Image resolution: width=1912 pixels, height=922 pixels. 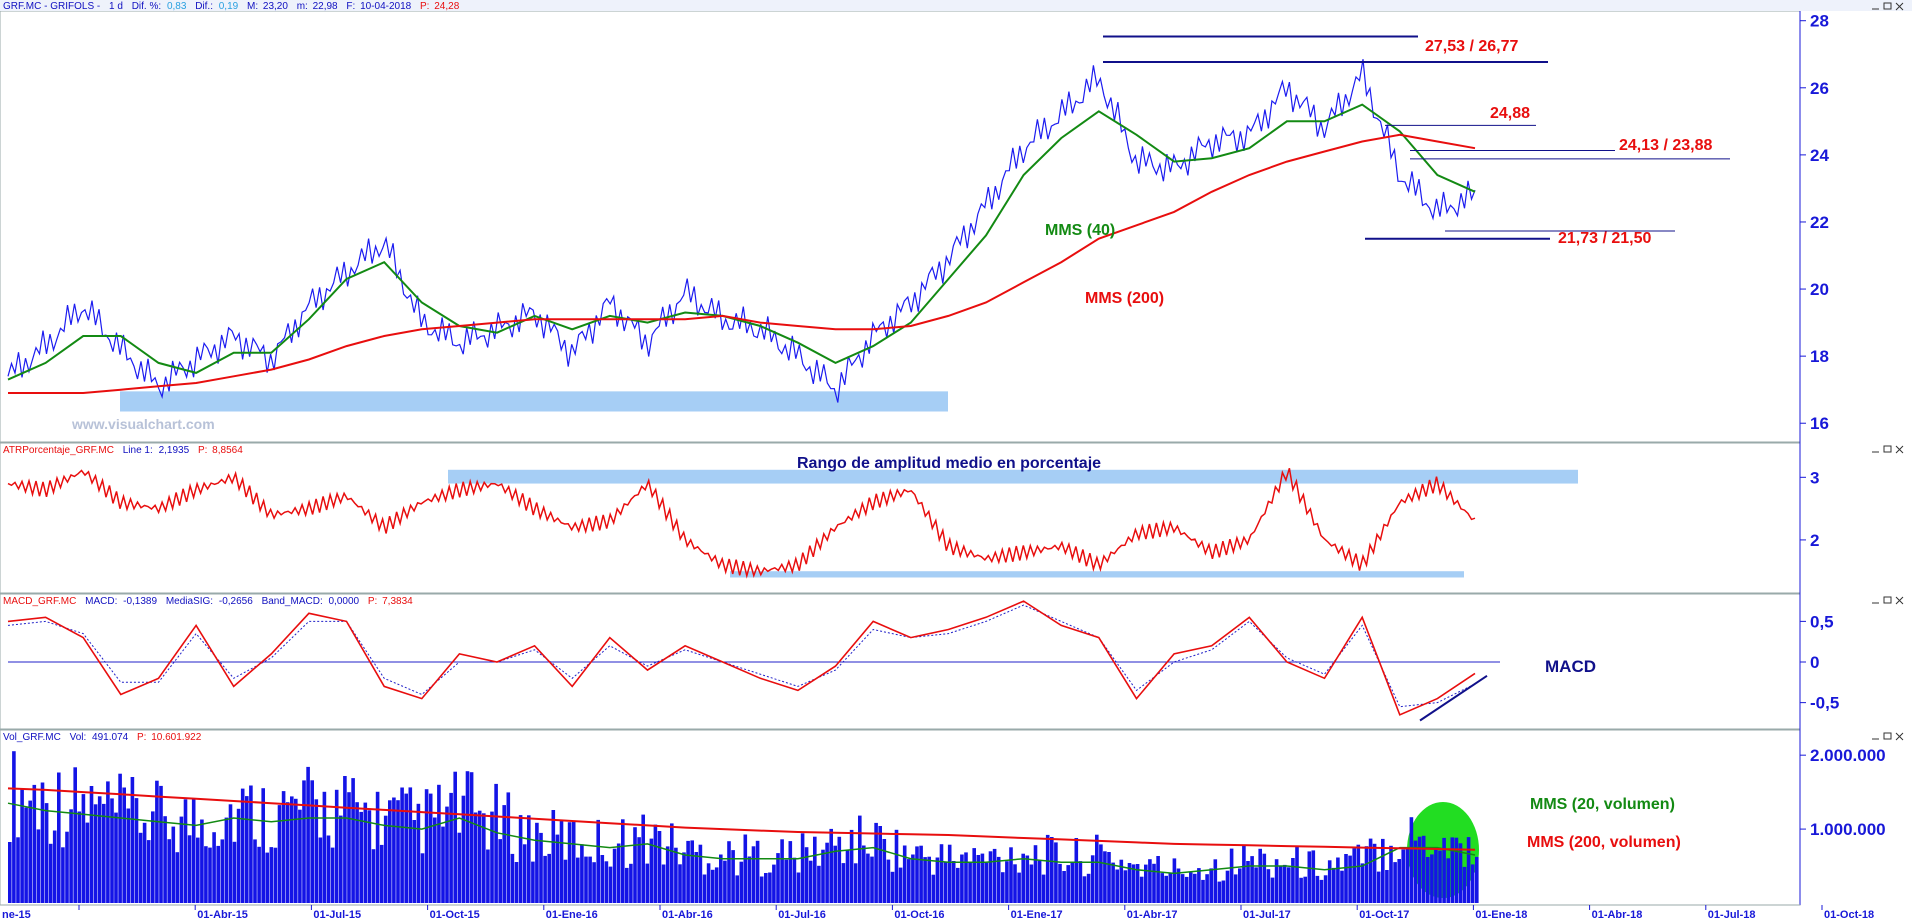 I want to click on macd-y-tick-label: 0, so click(x=1814, y=662).